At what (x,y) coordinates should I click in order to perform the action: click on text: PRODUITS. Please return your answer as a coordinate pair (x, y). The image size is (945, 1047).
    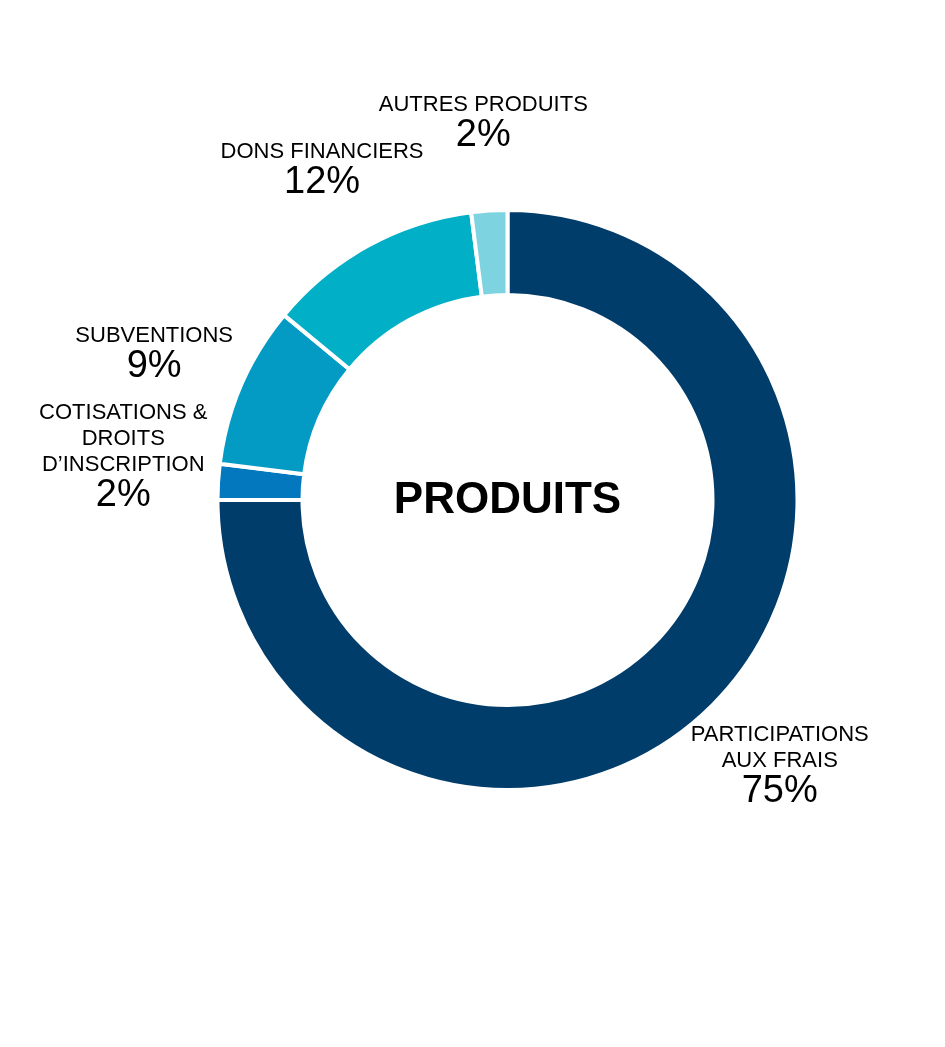
    Looking at the image, I should click on (507, 497).